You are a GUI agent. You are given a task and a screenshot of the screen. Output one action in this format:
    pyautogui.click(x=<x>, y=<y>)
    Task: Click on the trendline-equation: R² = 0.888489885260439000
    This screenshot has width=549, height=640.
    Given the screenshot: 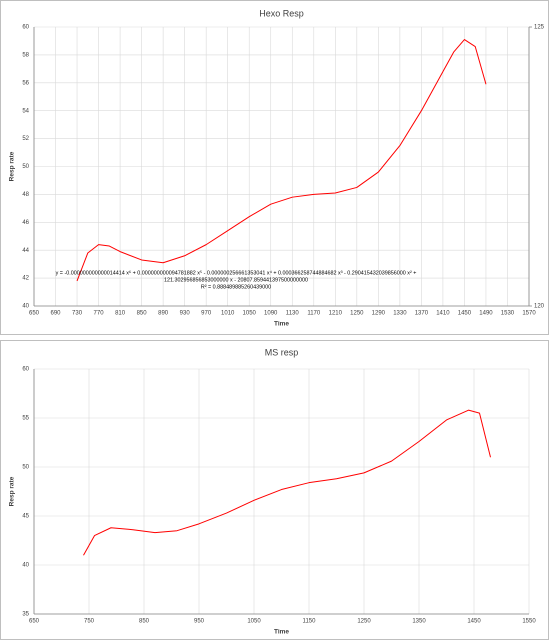 What is the action you would take?
    pyautogui.click(x=236, y=287)
    